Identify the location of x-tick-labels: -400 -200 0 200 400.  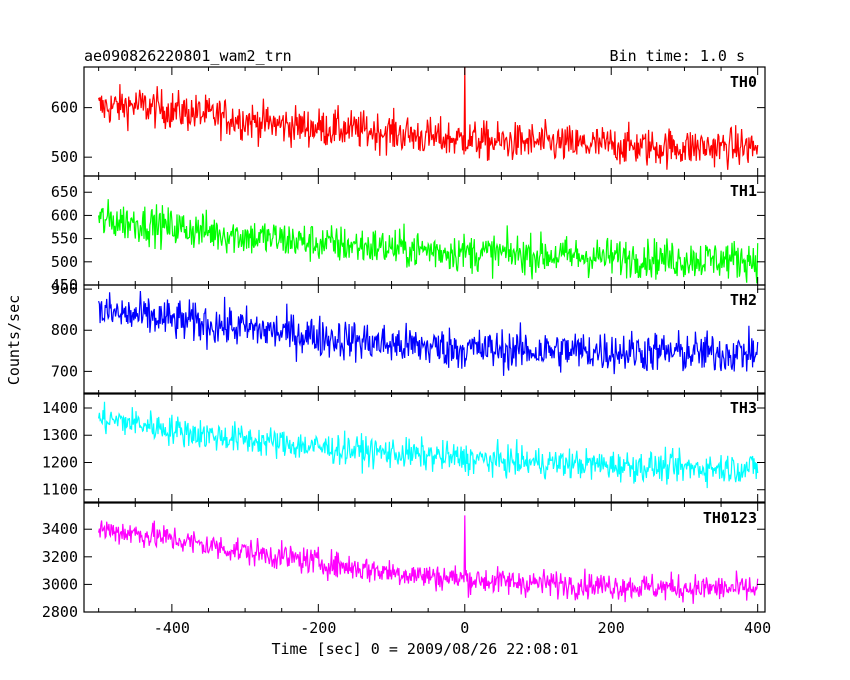
(462, 628).